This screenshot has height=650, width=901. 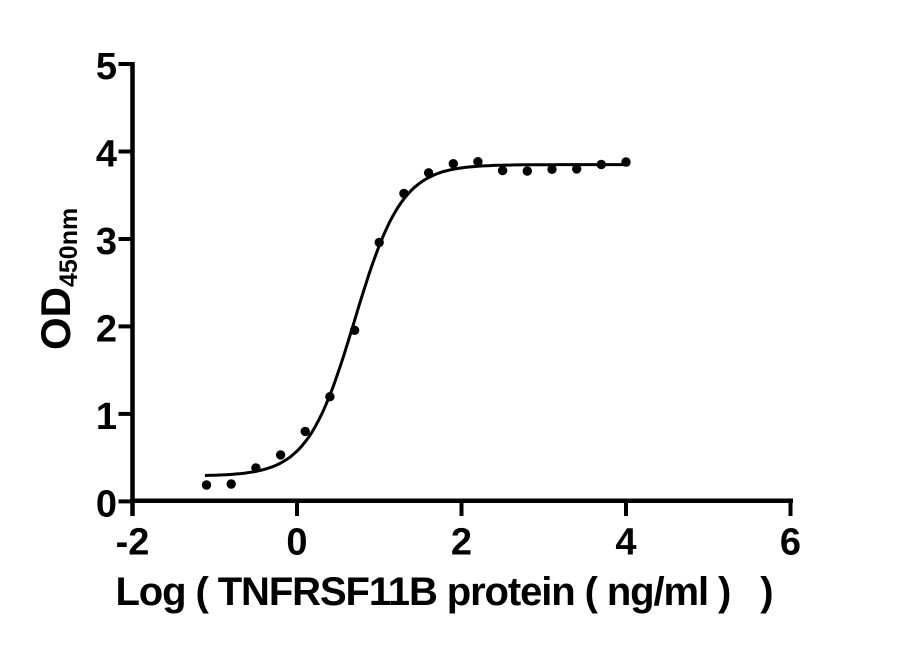 I want to click on svg-text: 3, so click(x=106, y=242).